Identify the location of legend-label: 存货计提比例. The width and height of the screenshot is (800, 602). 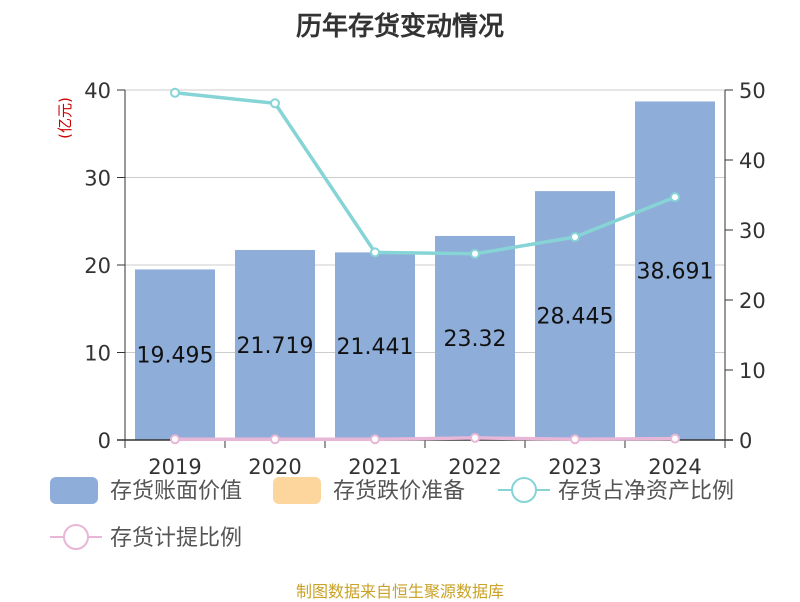
(176, 538).